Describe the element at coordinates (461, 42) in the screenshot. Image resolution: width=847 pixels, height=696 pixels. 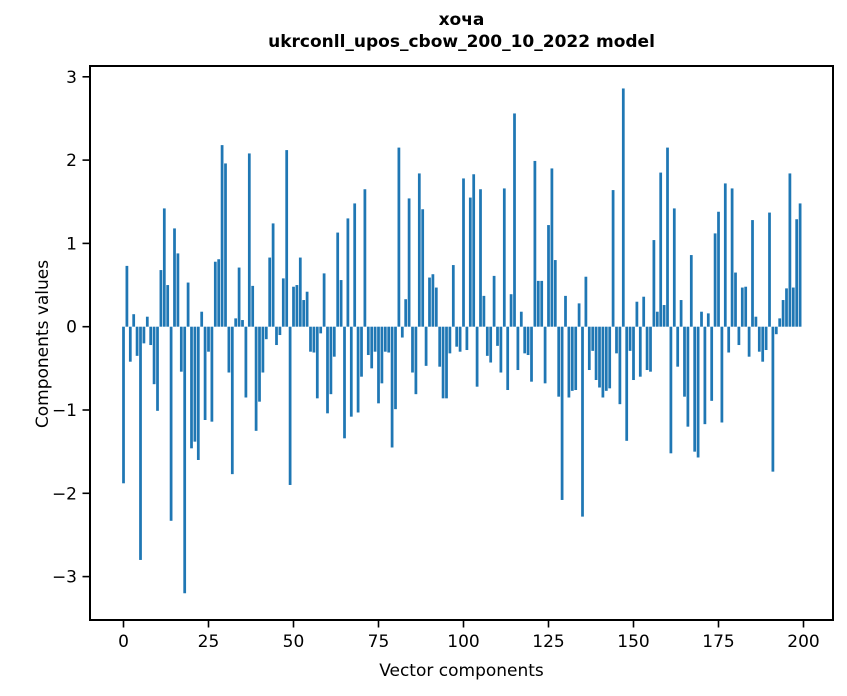
I see `chart-subtitle: ukrconll_upos_cbow_200_10_2022 model` at that location.